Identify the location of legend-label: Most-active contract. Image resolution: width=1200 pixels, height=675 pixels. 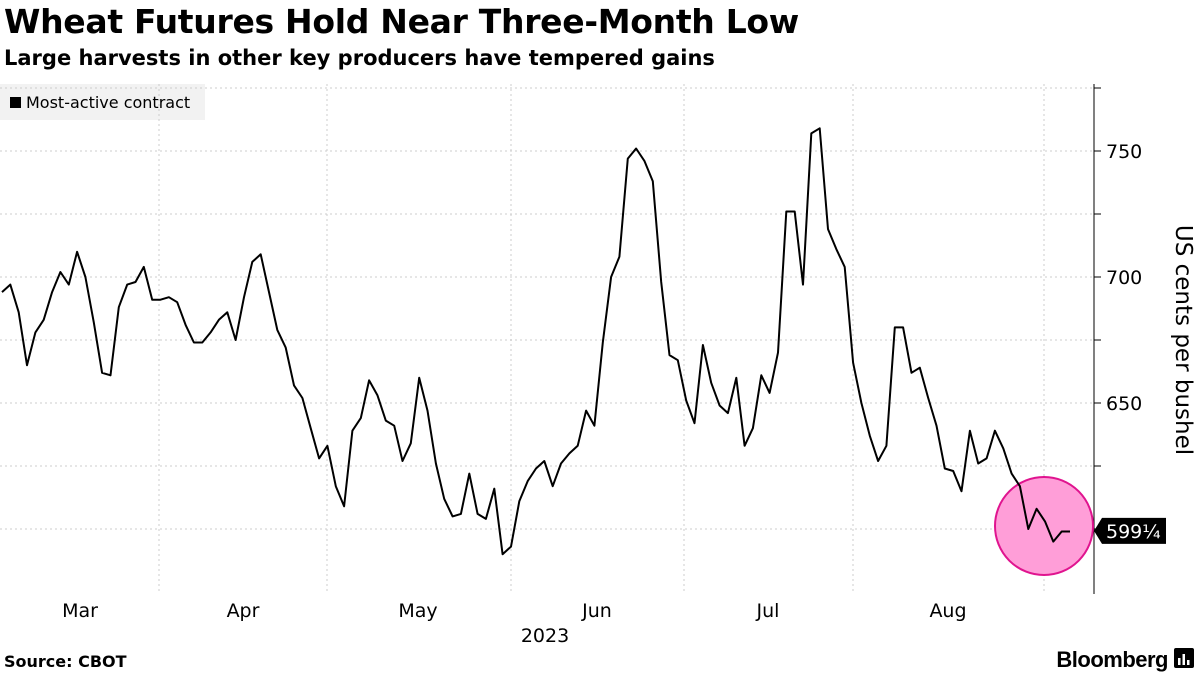
(108, 102).